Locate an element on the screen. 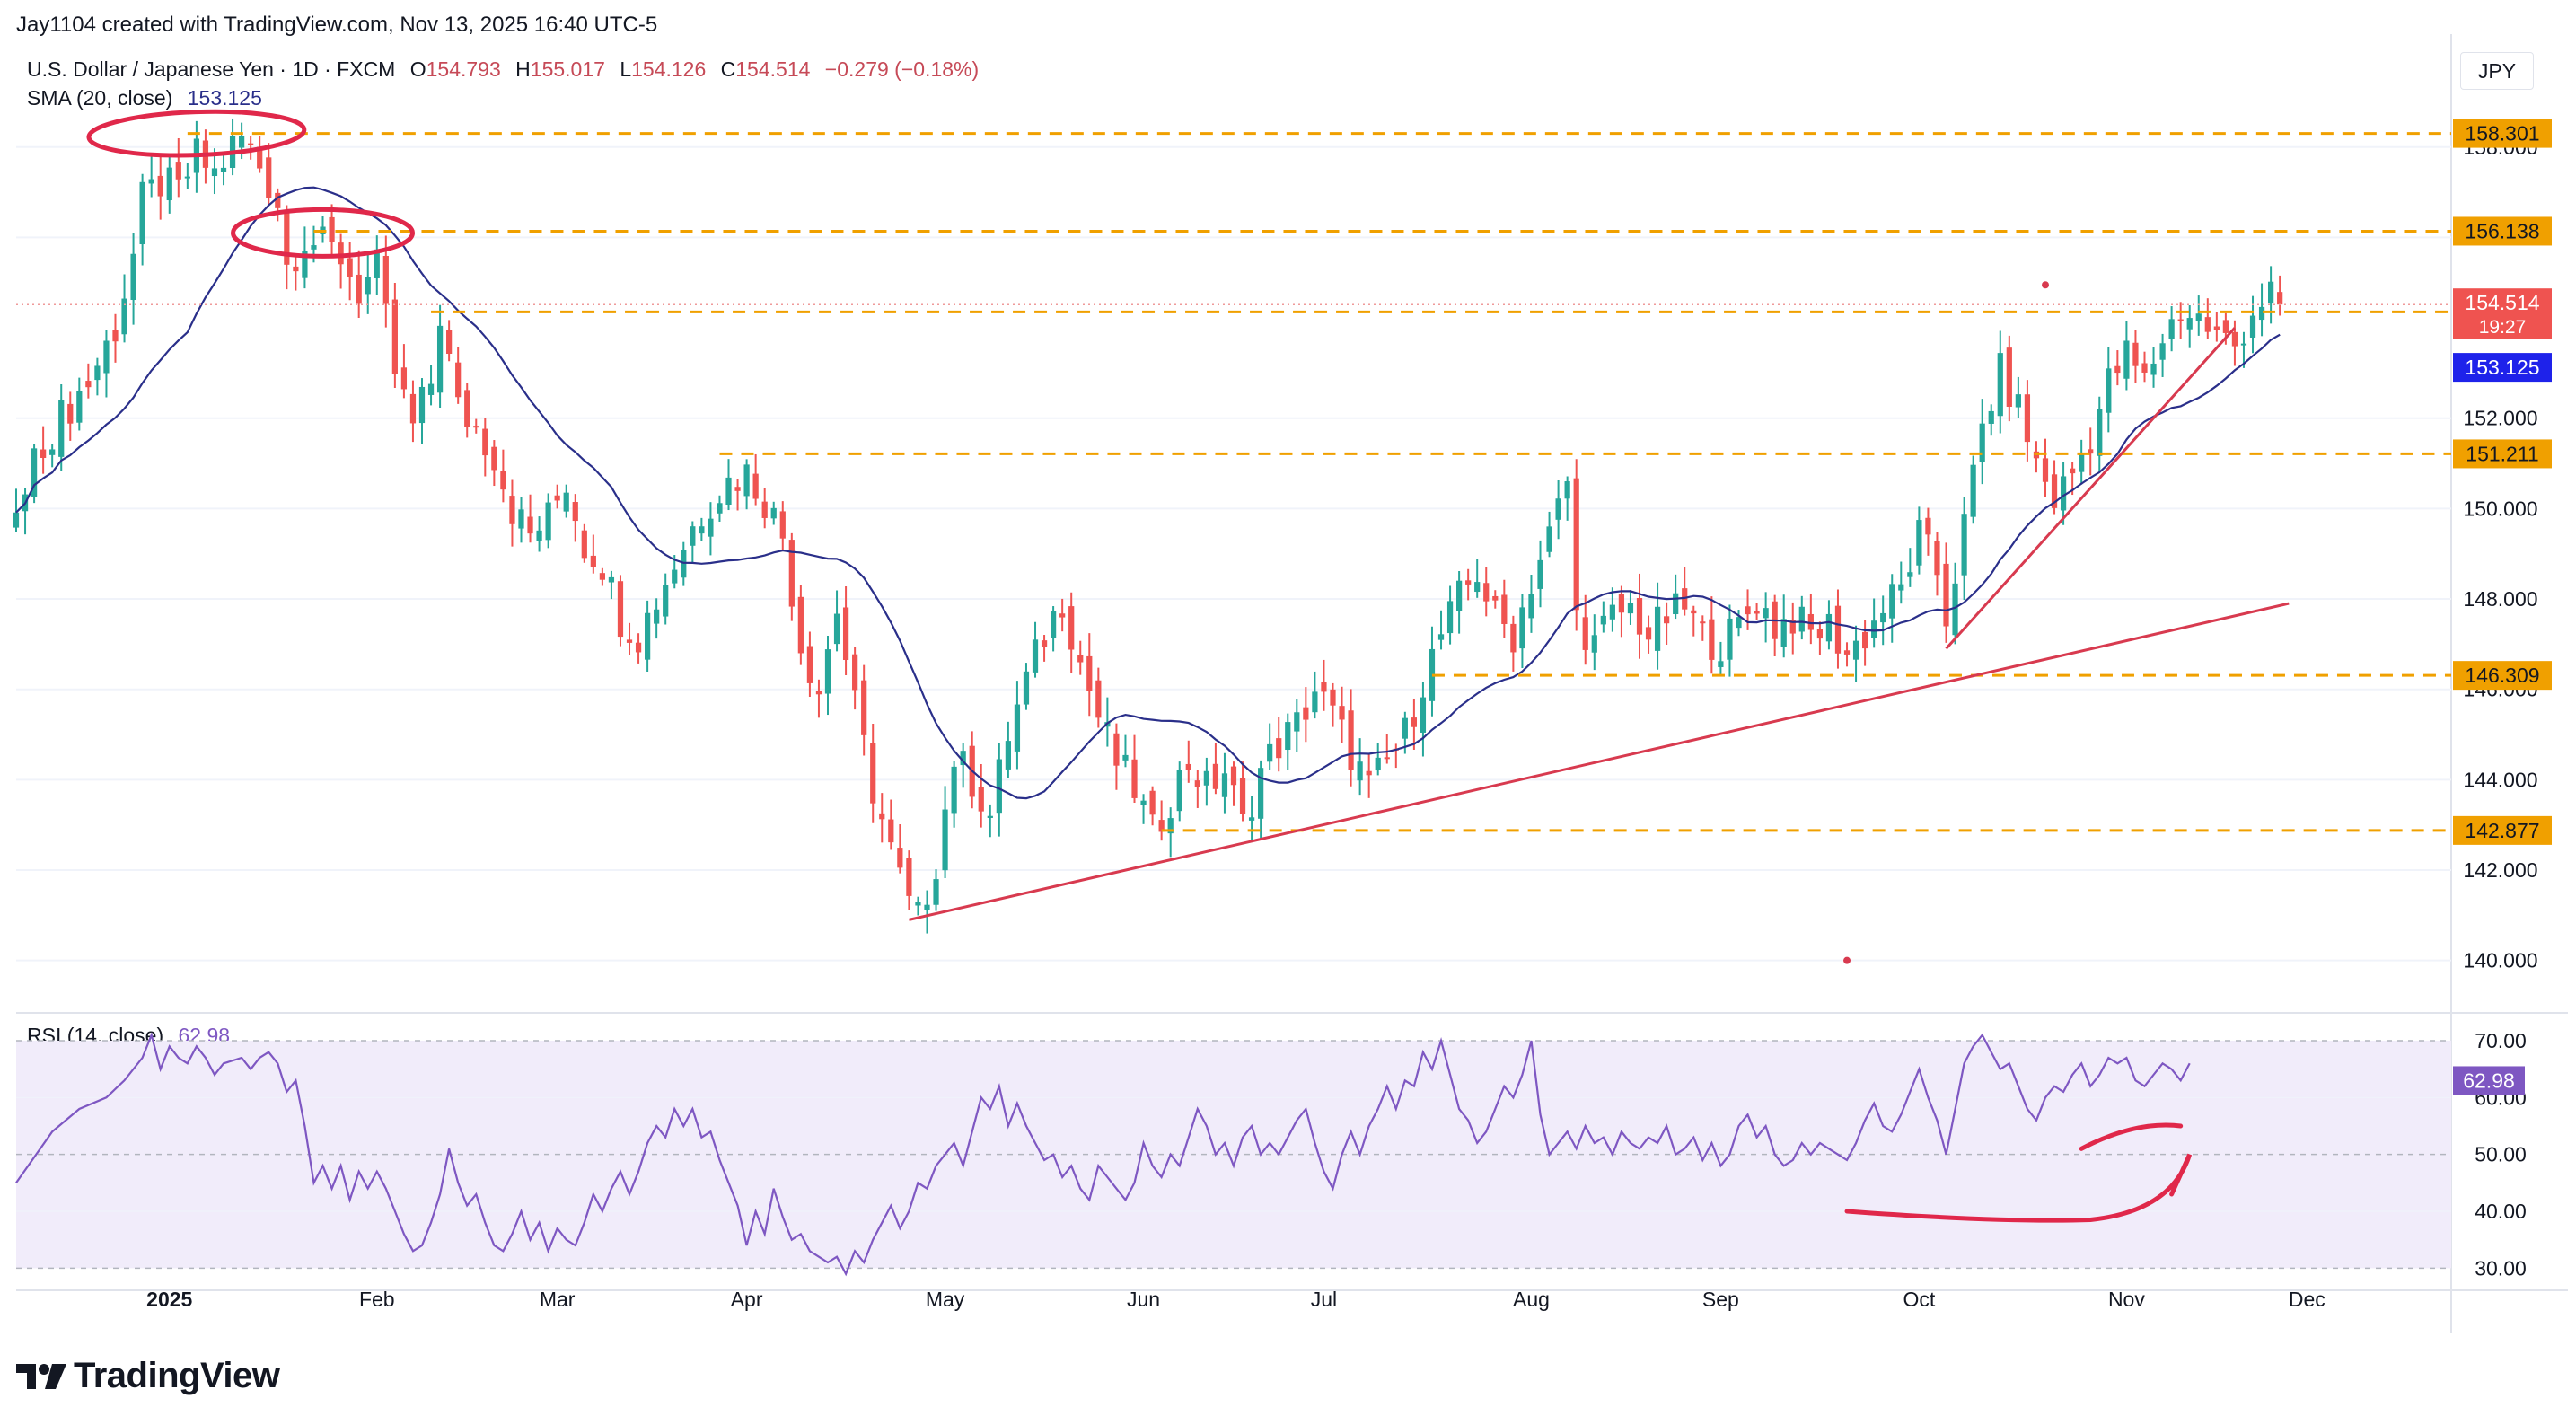 The image size is (2576, 1425). level-price-label: 158.301 is located at coordinates (2502, 134).